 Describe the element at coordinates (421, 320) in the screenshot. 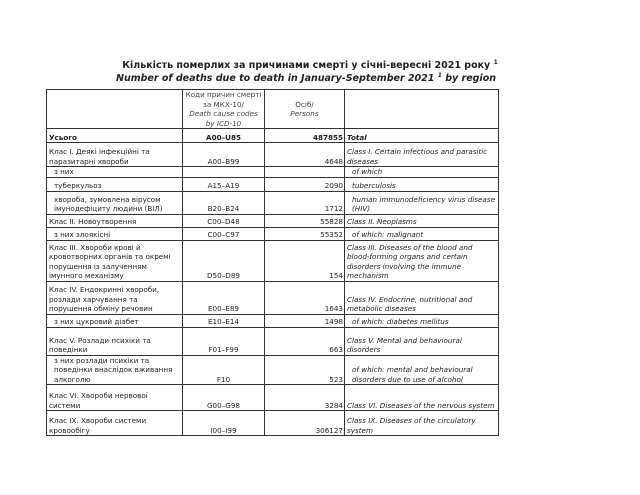

I see `row-label-en: of which: diabetes mellitus` at that location.